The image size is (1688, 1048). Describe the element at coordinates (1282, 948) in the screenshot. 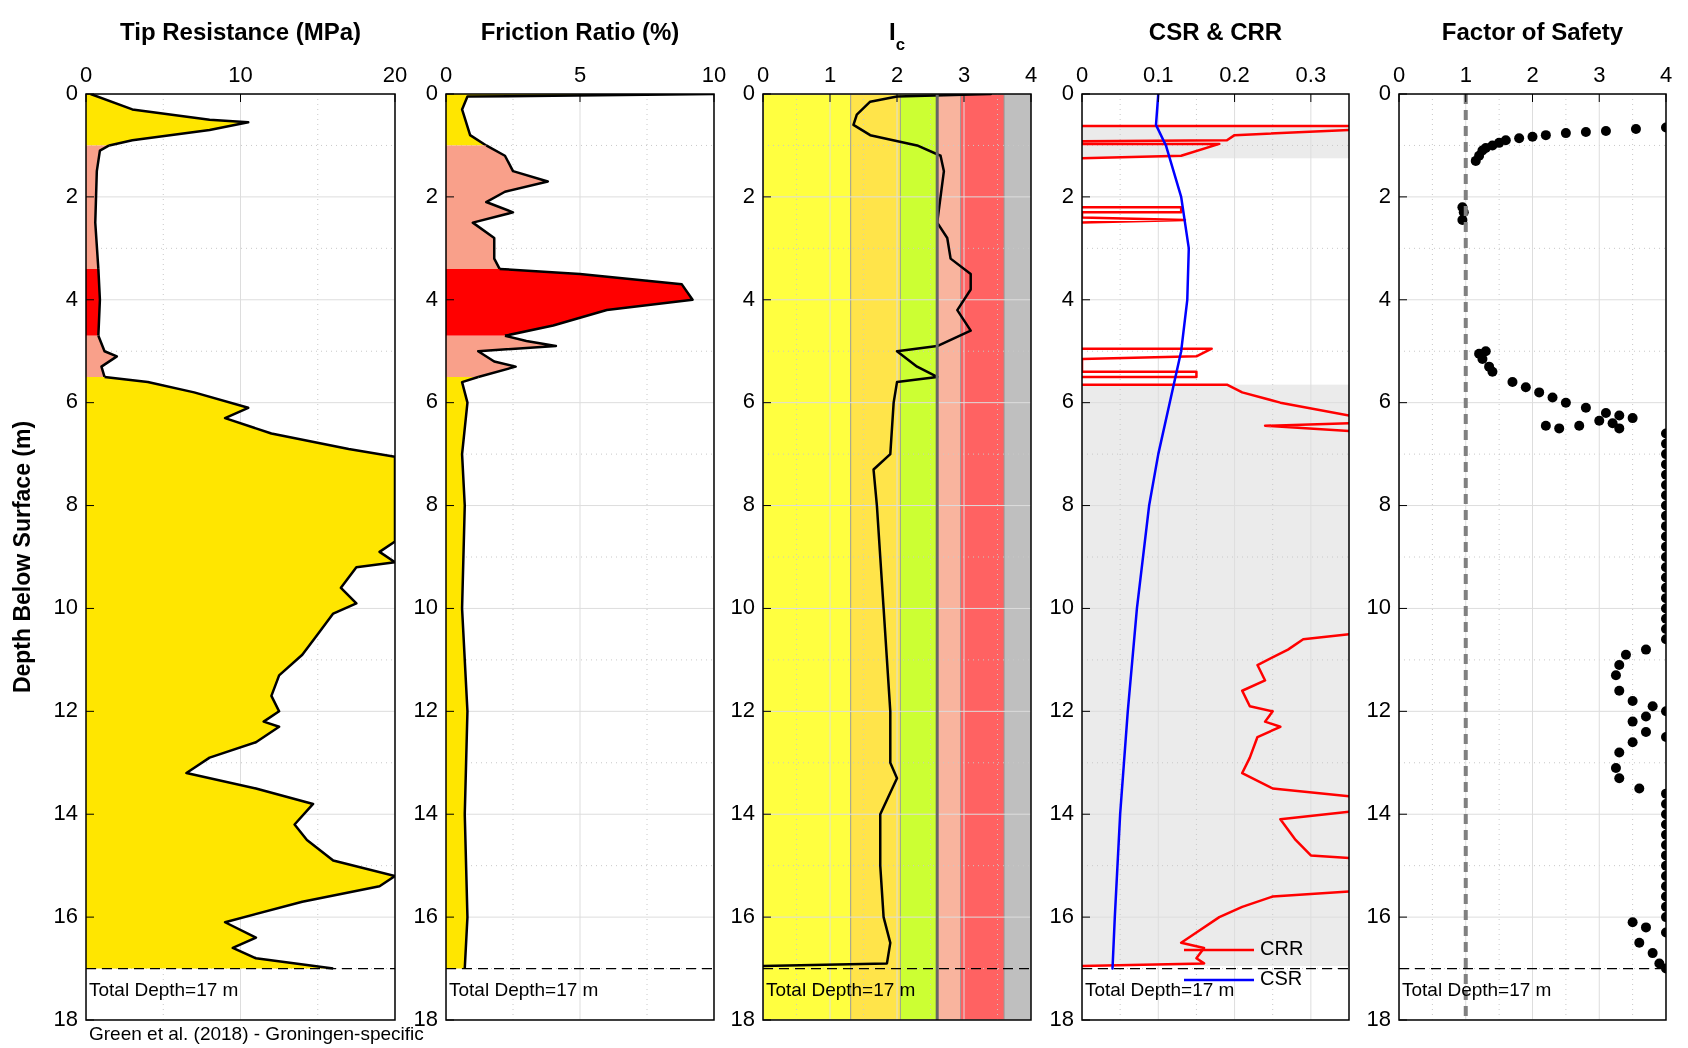

I see `legend-label: CRR` at that location.